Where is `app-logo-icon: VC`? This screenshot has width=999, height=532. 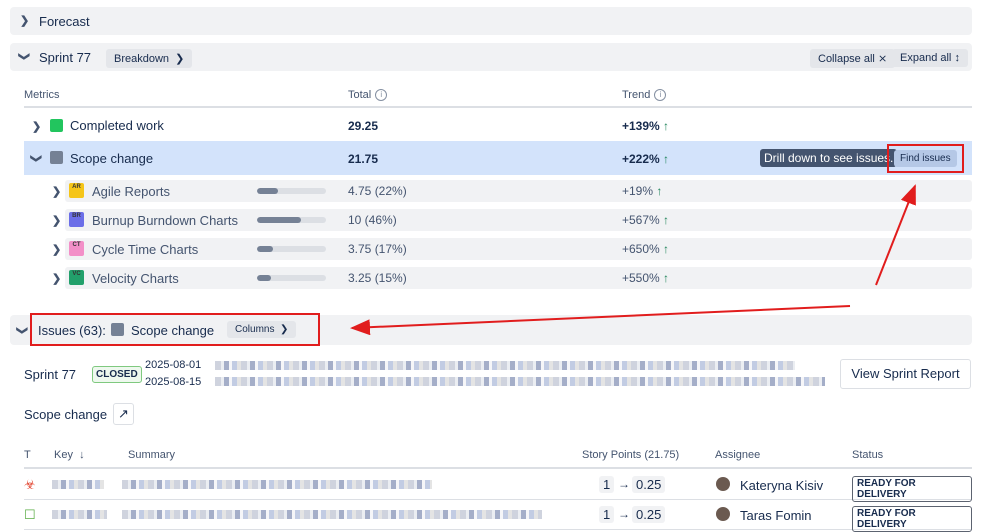
app-logo-icon: VC is located at coordinates (76, 277).